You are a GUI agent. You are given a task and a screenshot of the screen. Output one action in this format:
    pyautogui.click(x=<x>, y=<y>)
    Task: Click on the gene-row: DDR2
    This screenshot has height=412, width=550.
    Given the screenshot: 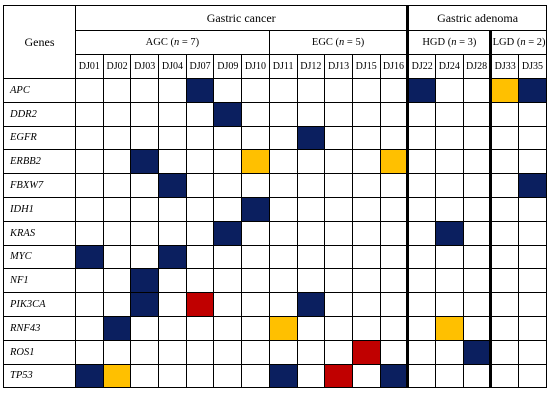 What is the action you would take?
    pyautogui.click(x=275, y=114)
    